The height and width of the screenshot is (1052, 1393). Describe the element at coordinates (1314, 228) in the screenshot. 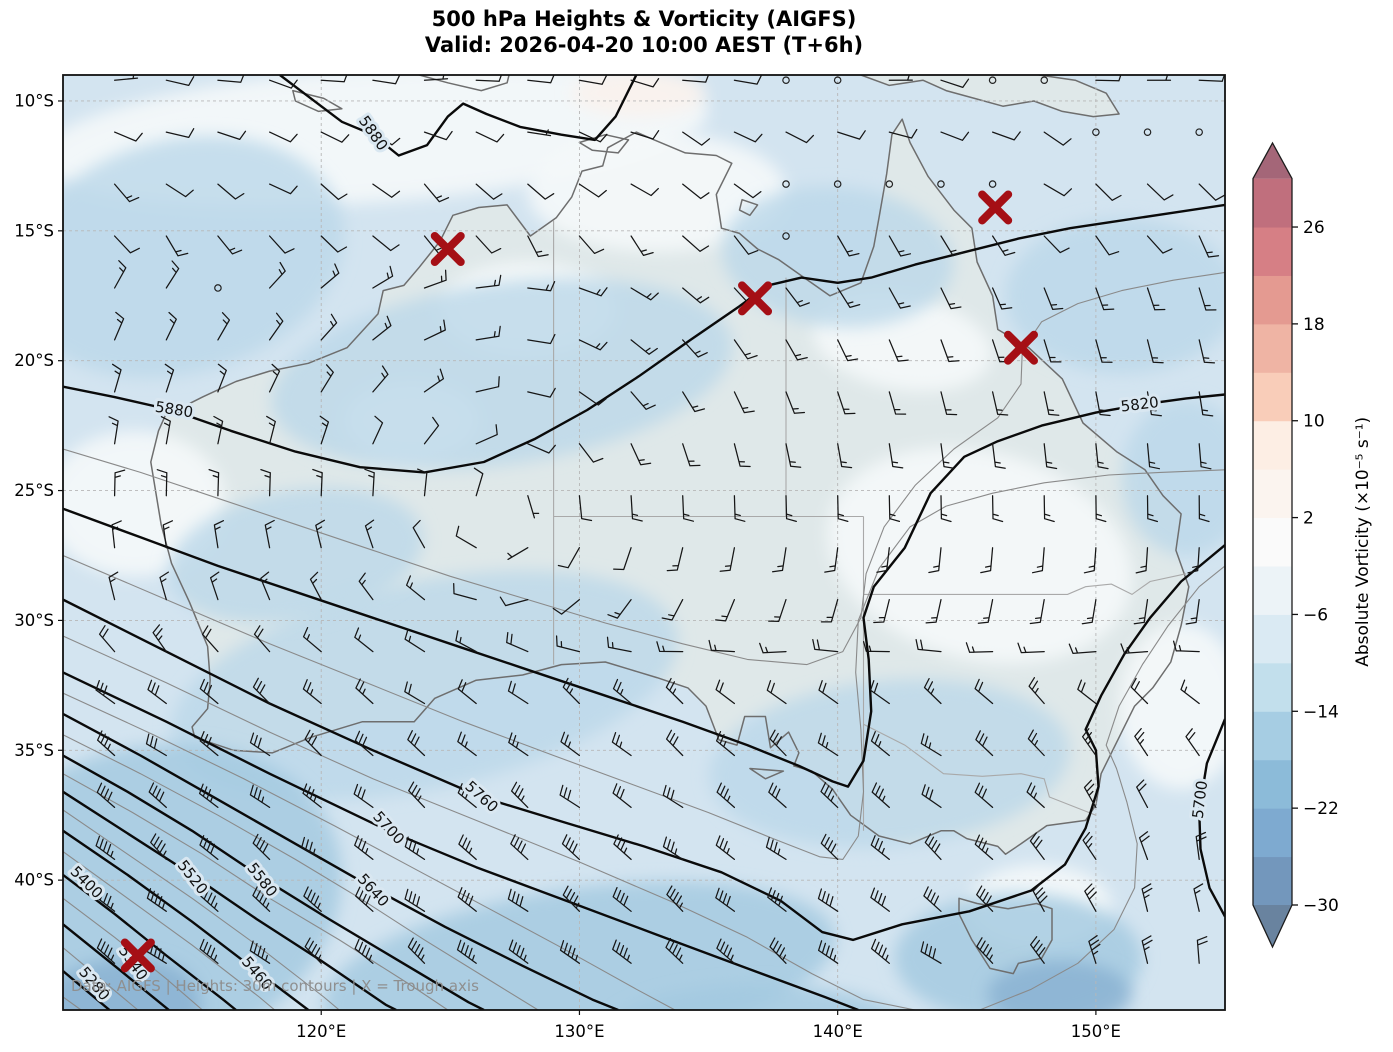

I see `colorbar-tick-label: 26` at that location.